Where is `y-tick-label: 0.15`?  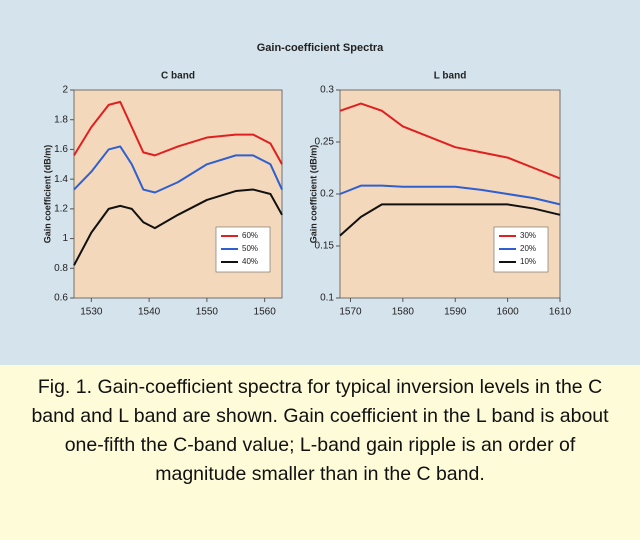 y-tick-label: 0.15 is located at coordinates (325, 246).